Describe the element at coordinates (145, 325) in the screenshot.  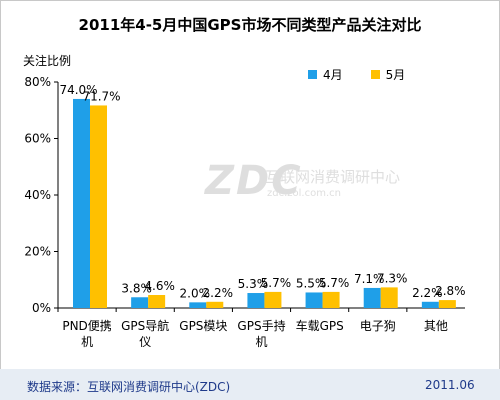
I see `category-label: GPS导航` at that location.